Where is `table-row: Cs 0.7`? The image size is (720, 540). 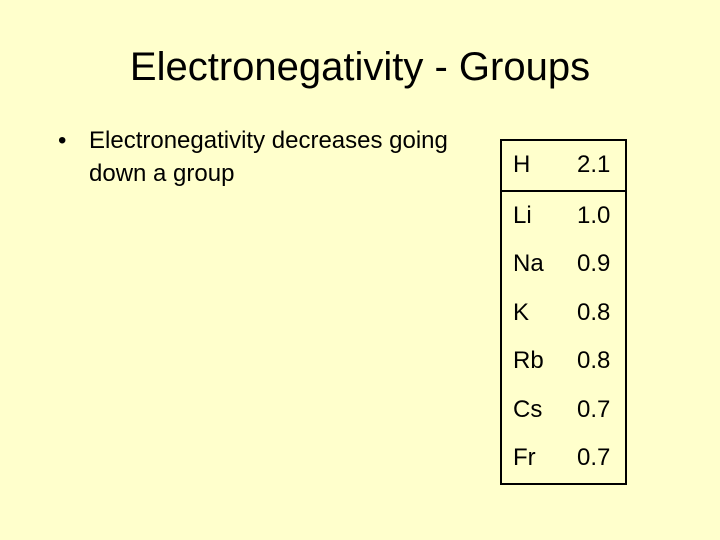 table-row: Cs 0.7 is located at coordinates (563, 410).